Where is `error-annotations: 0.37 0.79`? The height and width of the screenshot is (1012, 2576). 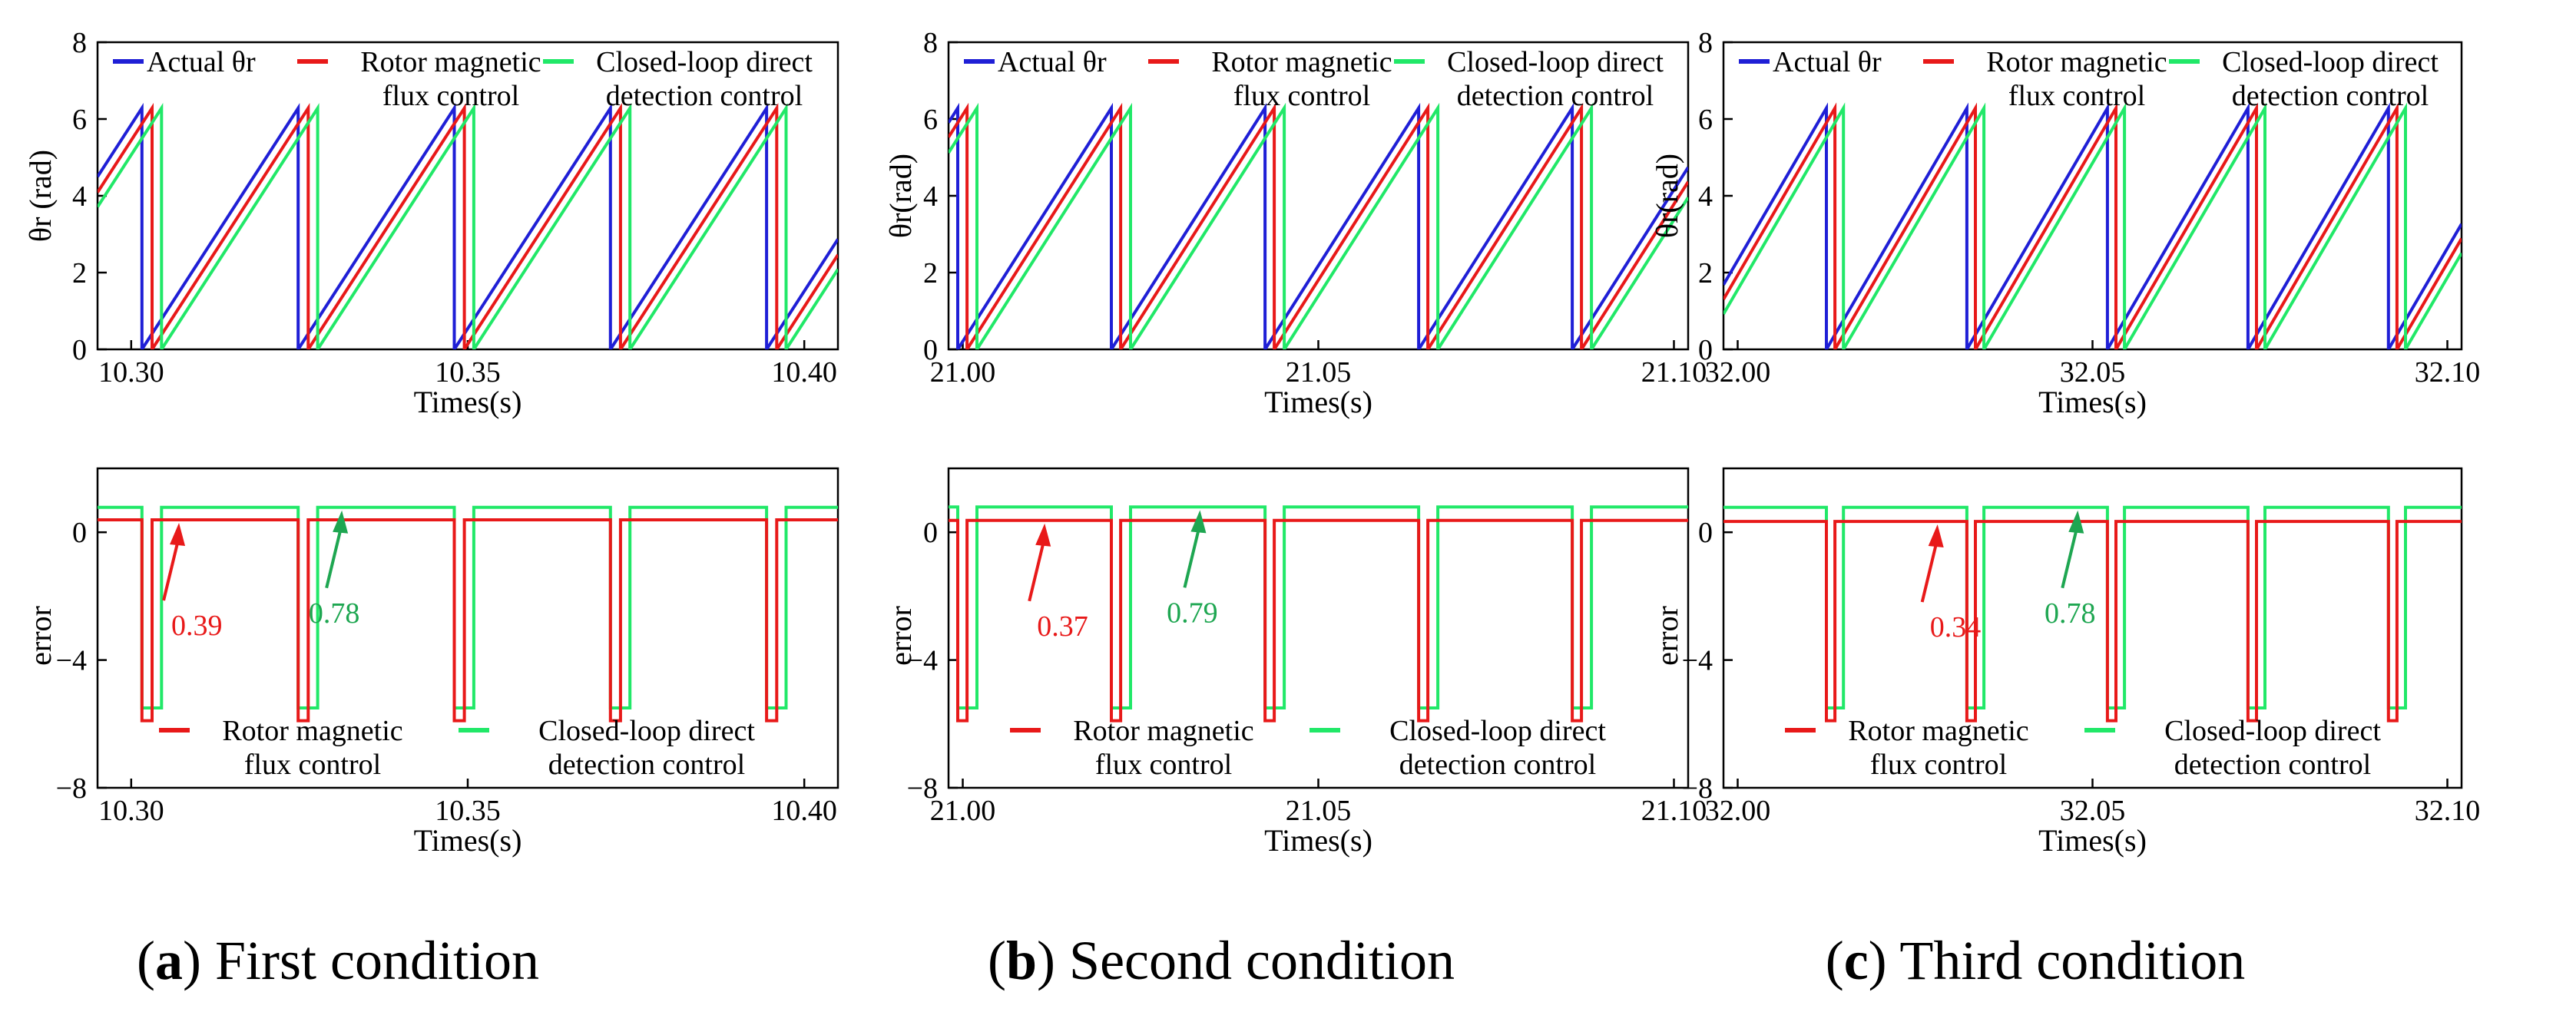
error-annotations: 0.37 0.79 is located at coordinates (1123, 577).